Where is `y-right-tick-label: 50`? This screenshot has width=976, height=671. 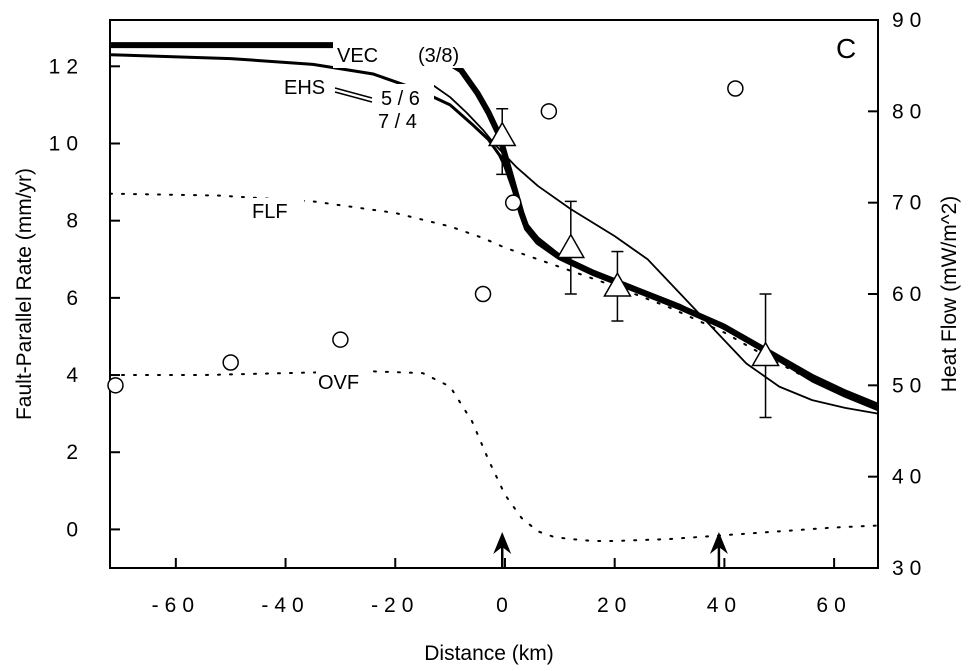 y-right-tick-label: 50 is located at coordinates (909, 385).